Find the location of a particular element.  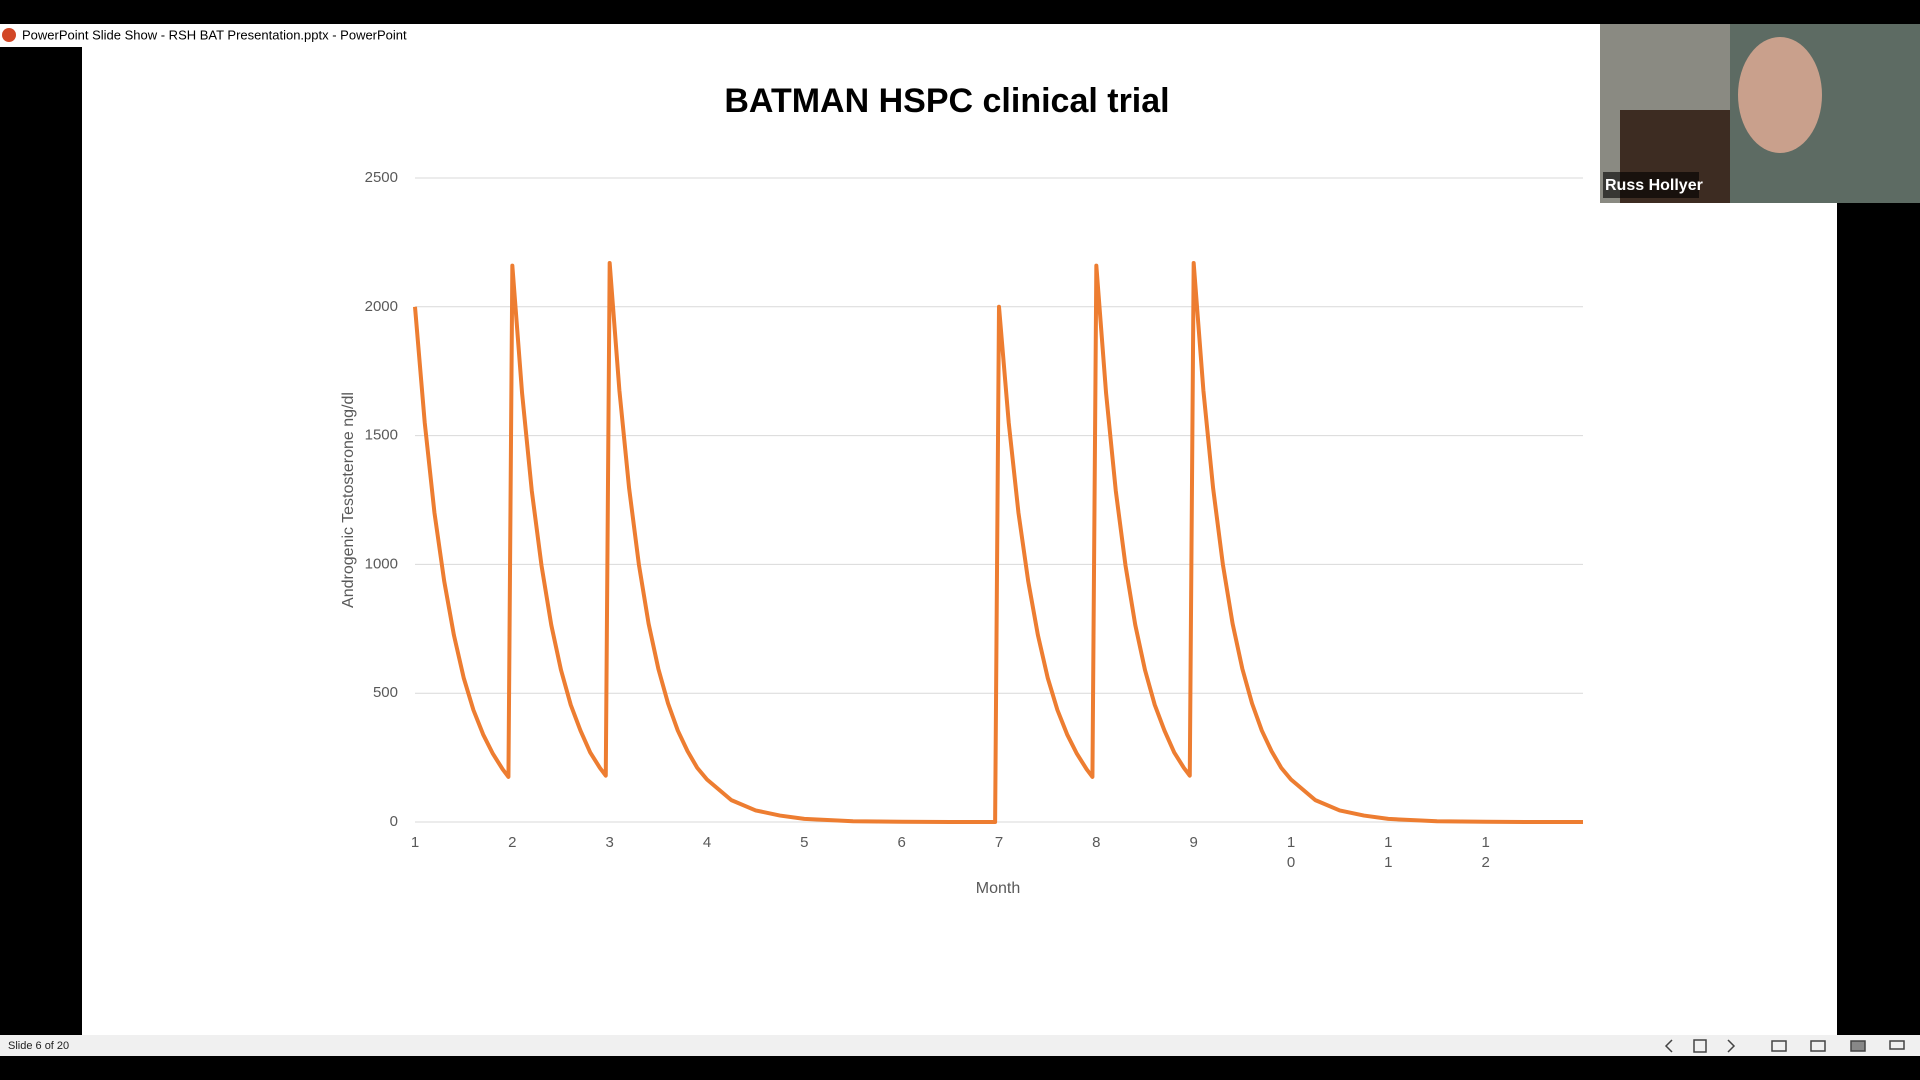

slideshow-view is located at coordinates (1897, 1045).